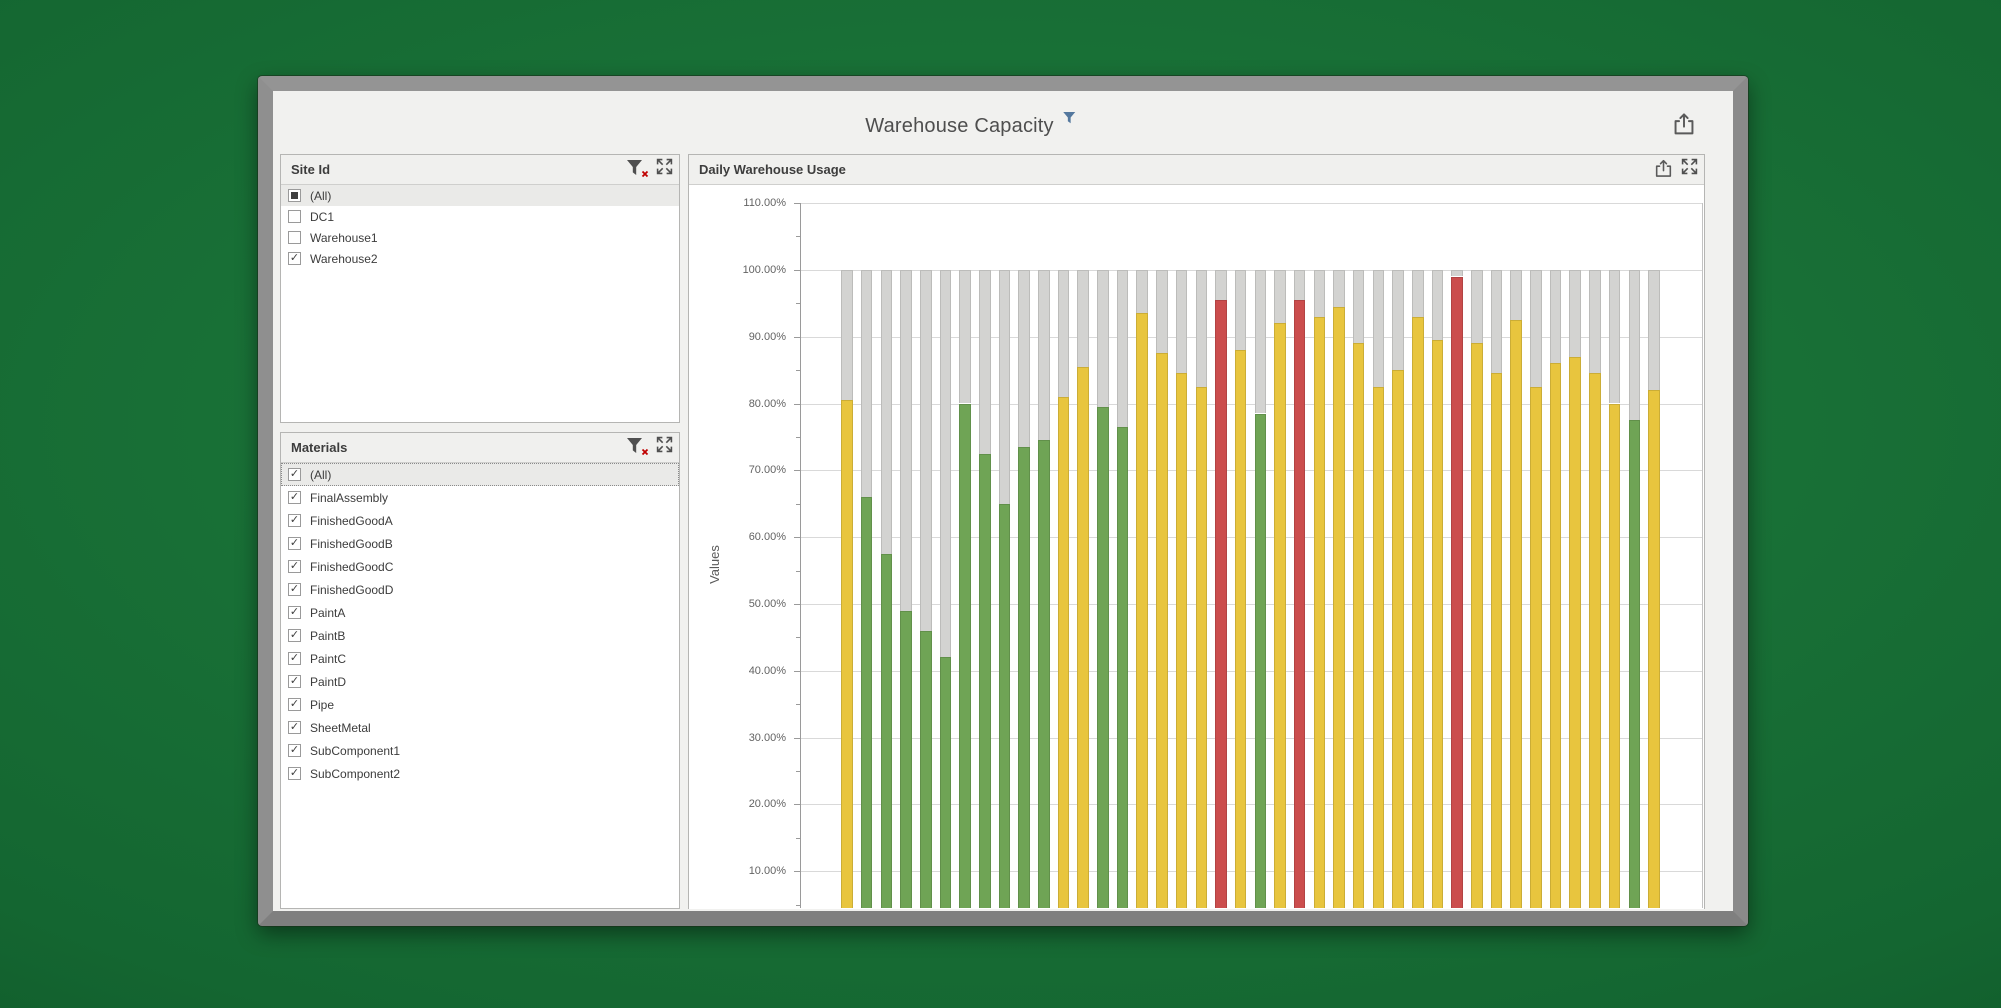  What do you see at coordinates (1663, 168) in the screenshot?
I see `chart-export-button` at bounding box center [1663, 168].